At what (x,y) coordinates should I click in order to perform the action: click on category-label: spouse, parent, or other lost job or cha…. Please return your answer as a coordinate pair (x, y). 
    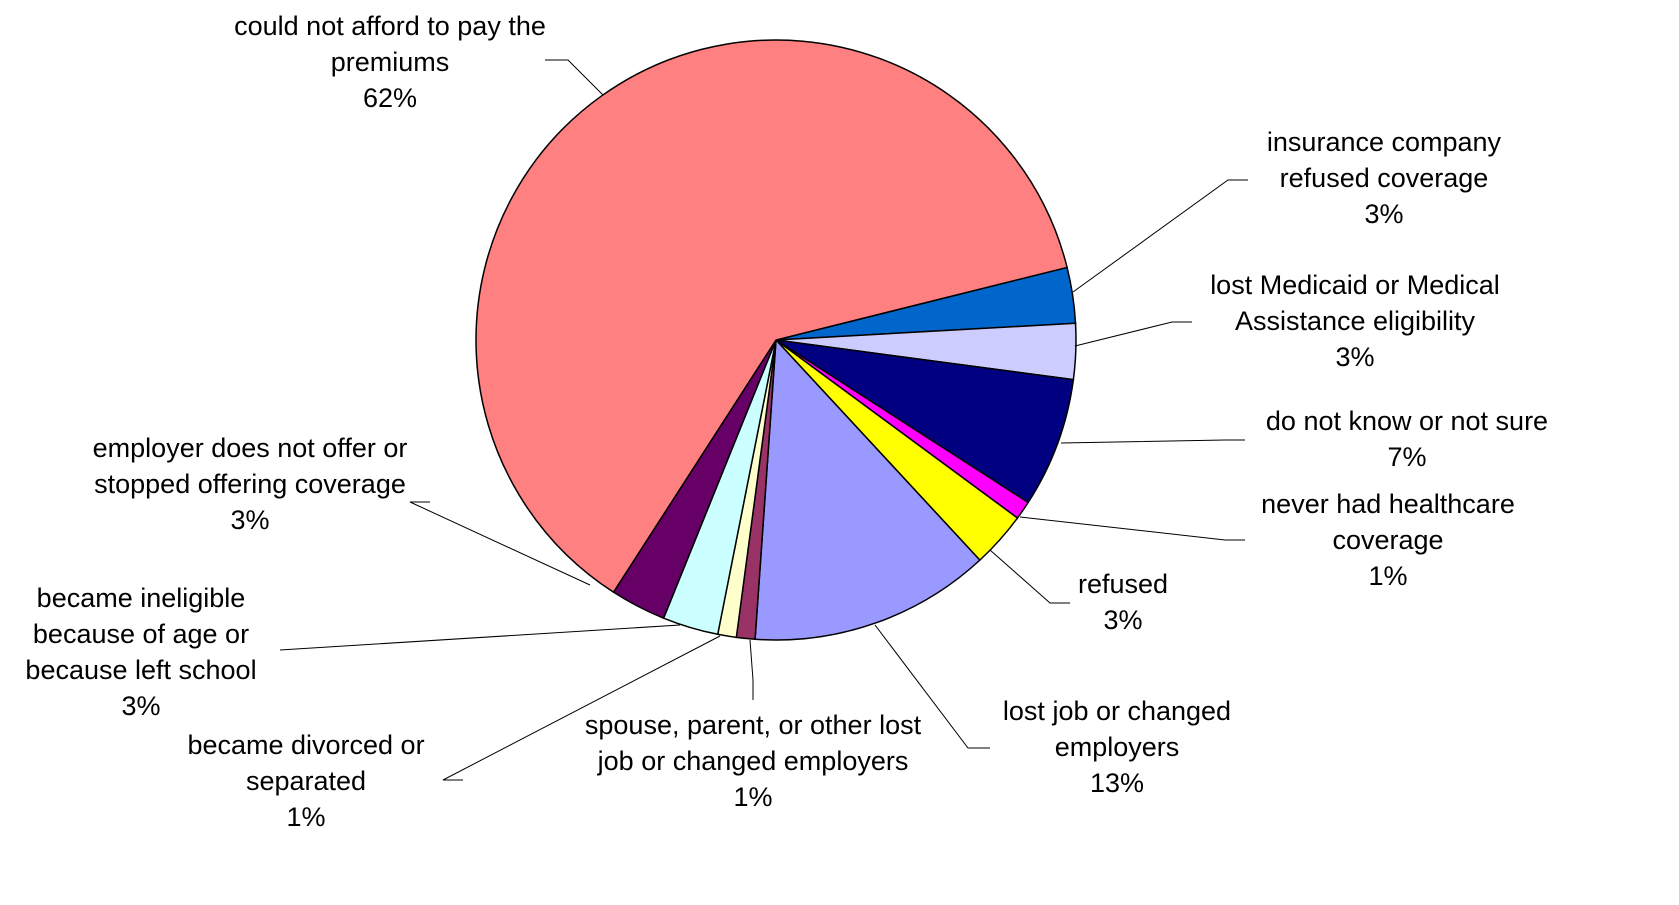
    Looking at the image, I should click on (753, 743).